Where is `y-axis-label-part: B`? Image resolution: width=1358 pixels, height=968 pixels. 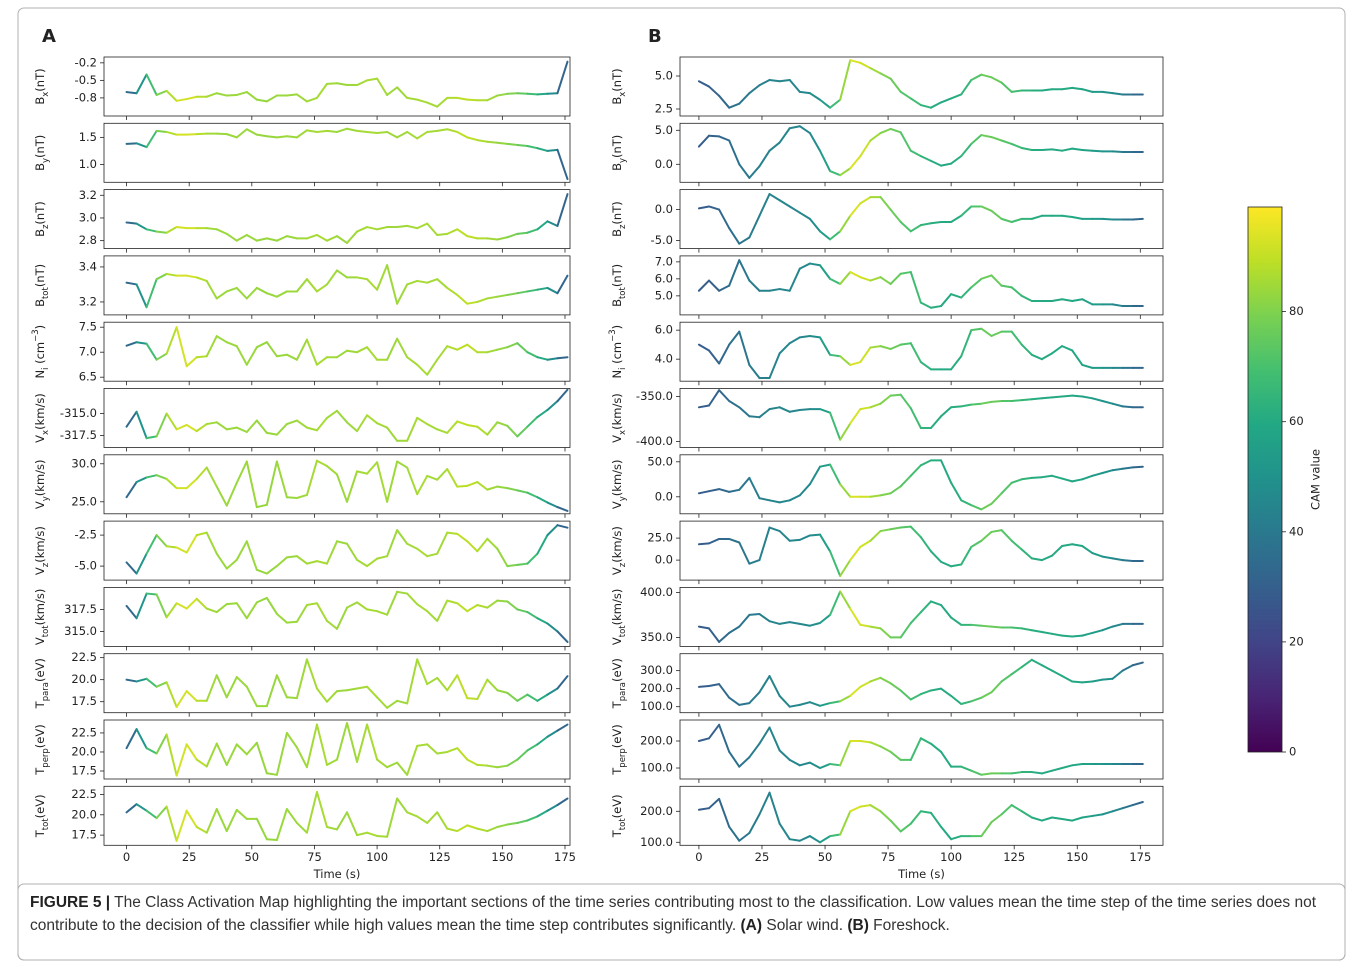
y-axis-label-part: B is located at coordinates (40, 233).